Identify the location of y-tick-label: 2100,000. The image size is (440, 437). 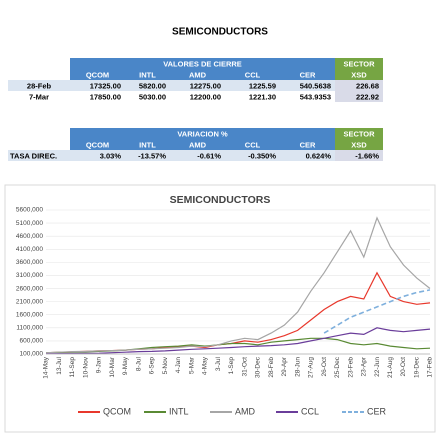
(29, 301).